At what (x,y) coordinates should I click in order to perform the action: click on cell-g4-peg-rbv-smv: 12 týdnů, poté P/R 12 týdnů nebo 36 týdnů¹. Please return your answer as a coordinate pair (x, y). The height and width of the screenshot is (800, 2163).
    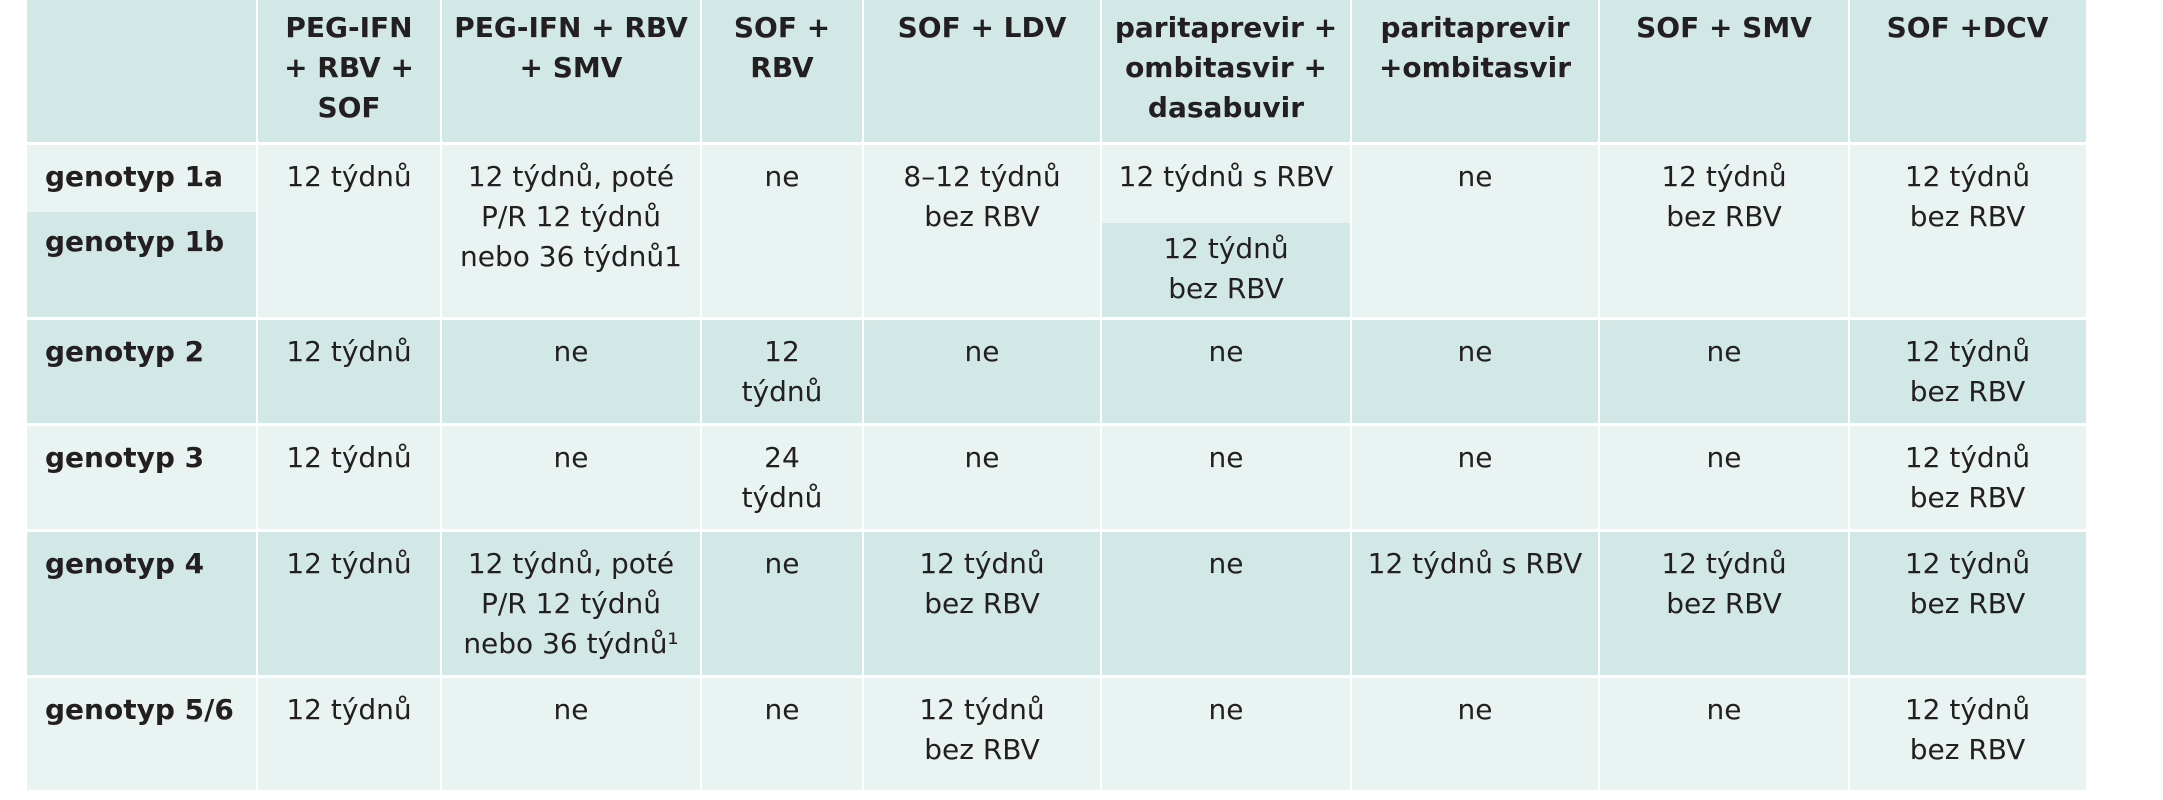
    Looking at the image, I should click on (571, 603).